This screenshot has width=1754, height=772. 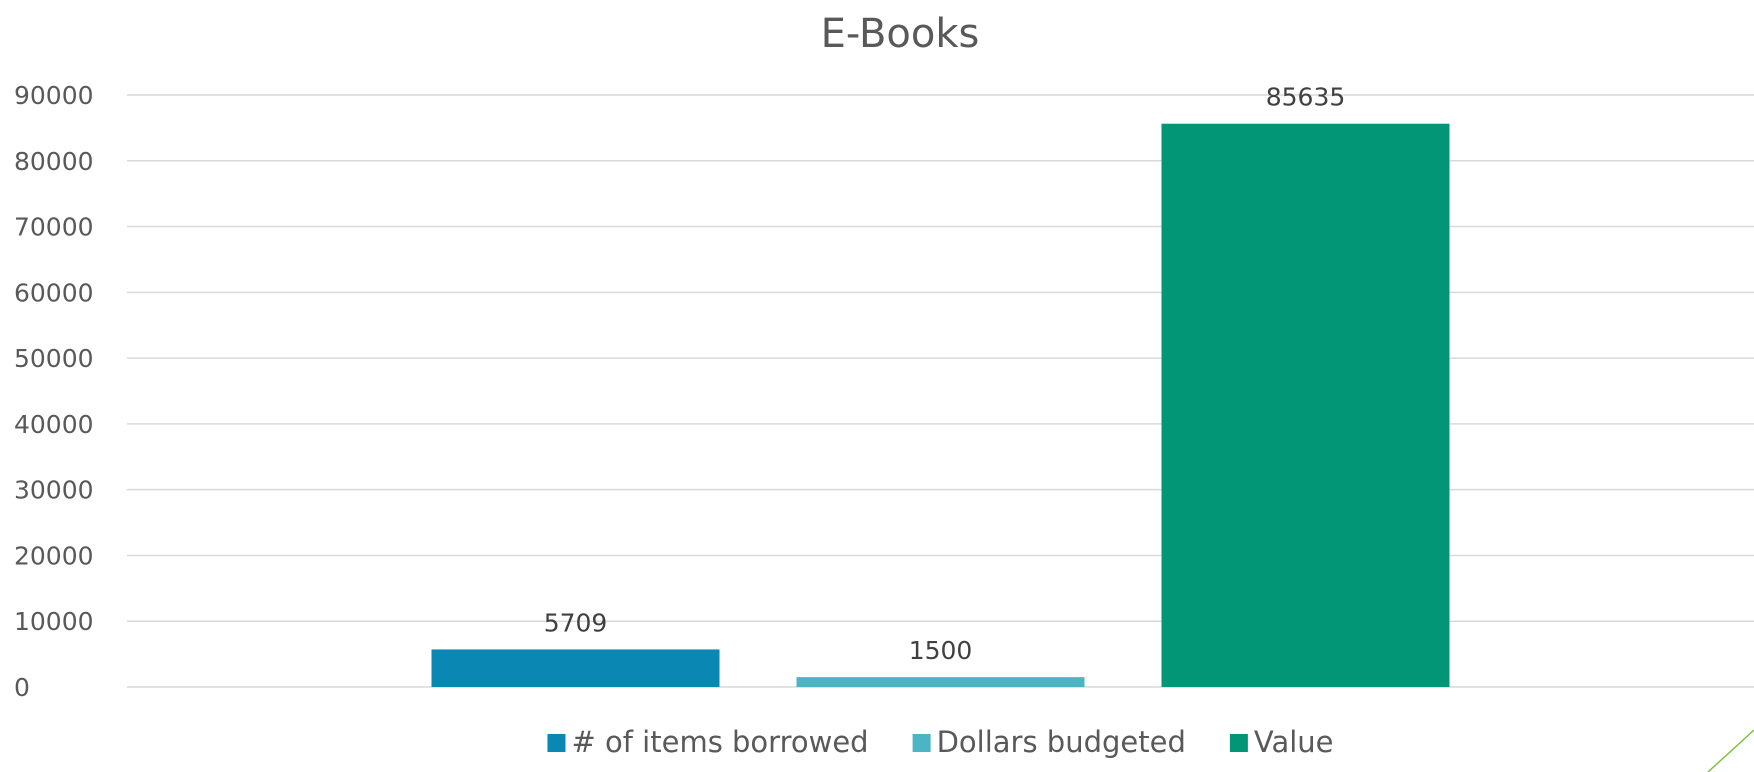 I want to click on data-label: 1500, so click(x=941, y=650).